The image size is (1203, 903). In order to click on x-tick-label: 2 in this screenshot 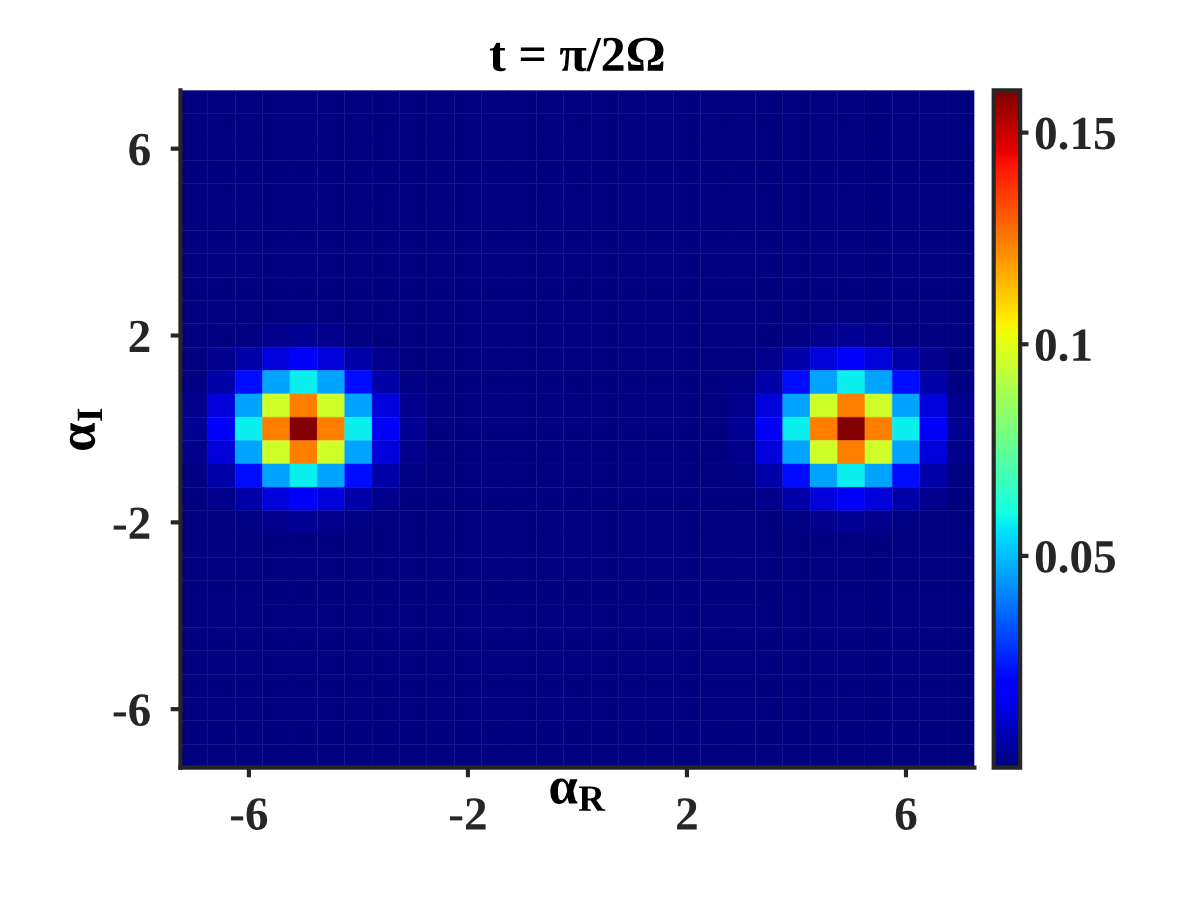, I will do `click(687, 814)`.